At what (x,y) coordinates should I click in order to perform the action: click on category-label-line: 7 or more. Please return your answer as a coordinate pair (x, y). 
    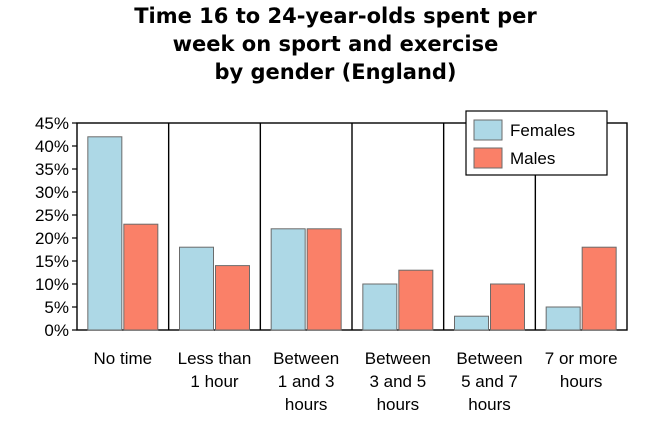
    Looking at the image, I should click on (581, 358).